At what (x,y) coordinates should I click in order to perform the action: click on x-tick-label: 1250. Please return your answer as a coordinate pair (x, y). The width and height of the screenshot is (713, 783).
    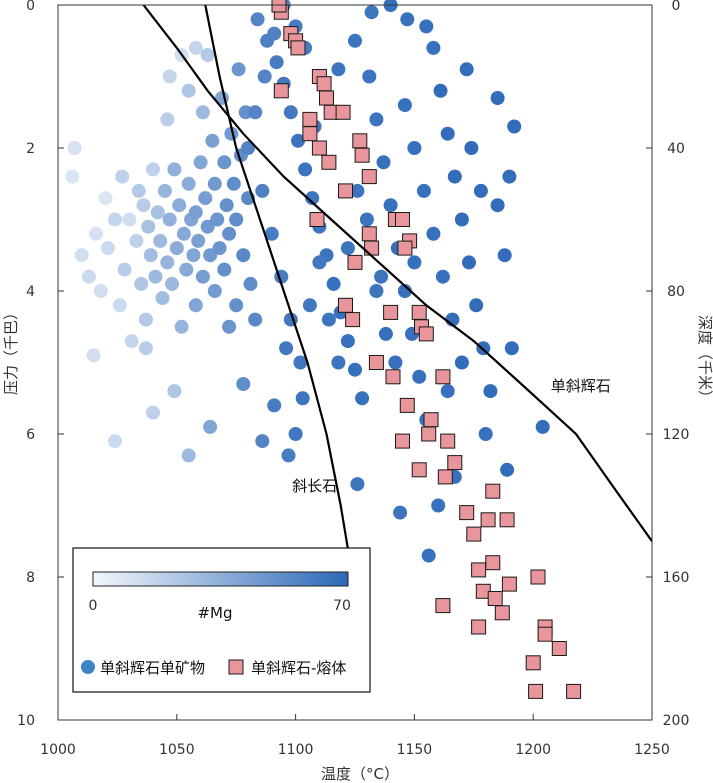
    Looking at the image, I should click on (652, 750).